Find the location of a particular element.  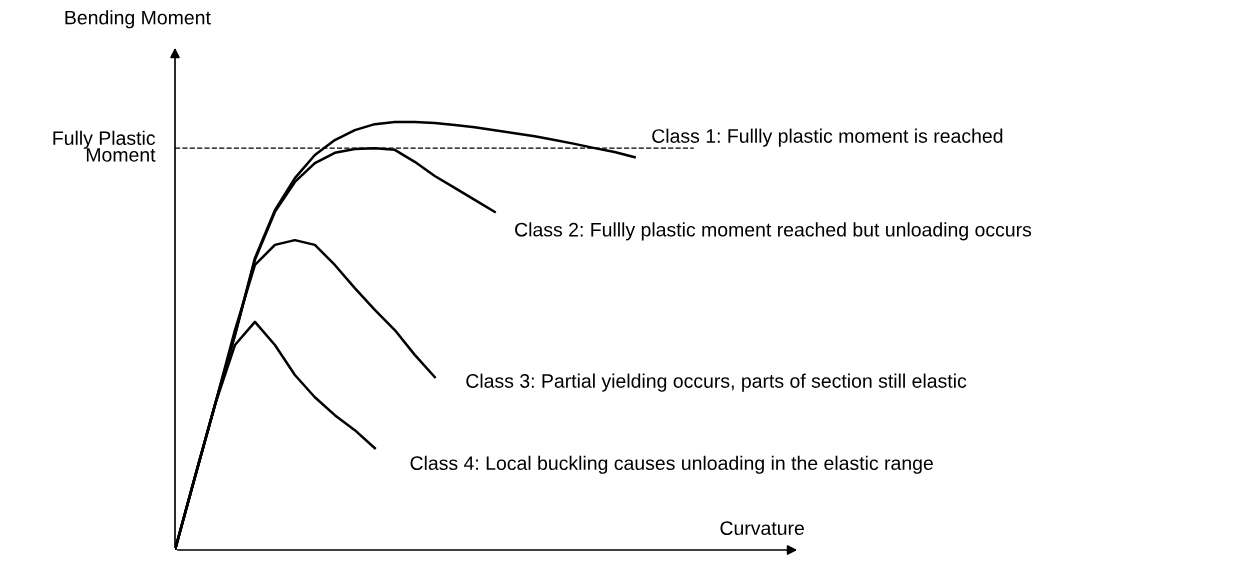

y-axis-title: Bending Moment is located at coordinates (138, 19).